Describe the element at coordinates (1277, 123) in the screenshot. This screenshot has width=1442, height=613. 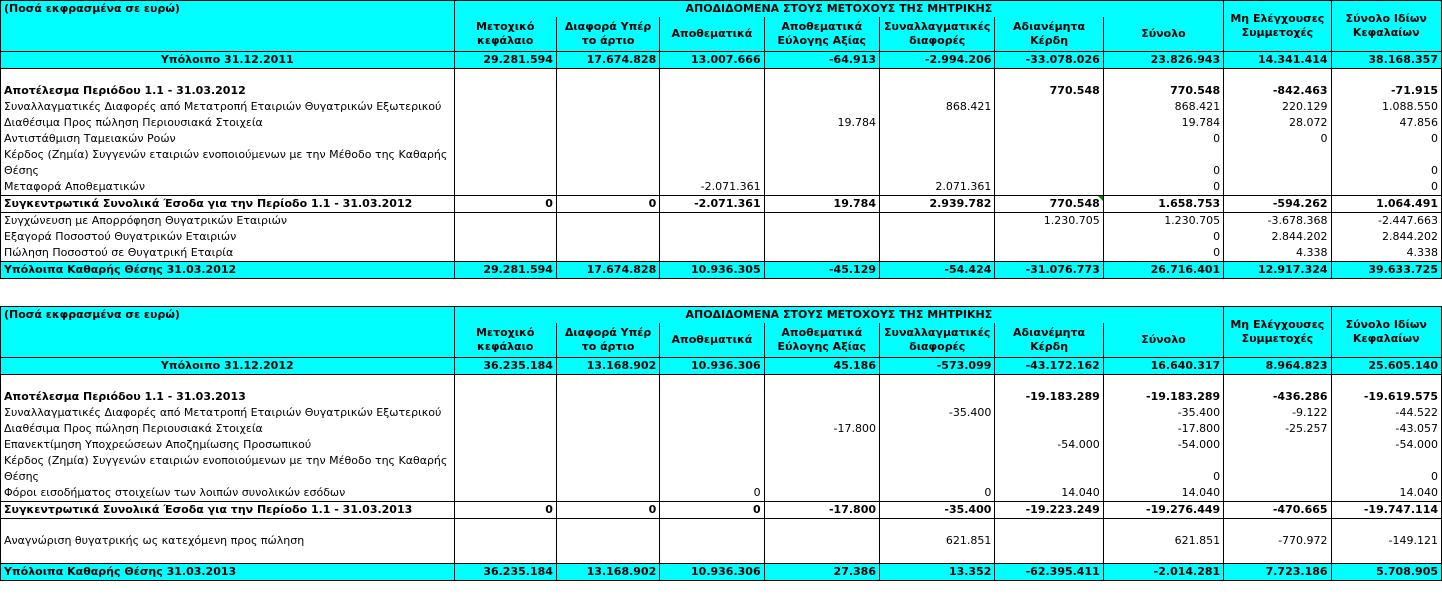
I see `row-value: 28.072` at that location.